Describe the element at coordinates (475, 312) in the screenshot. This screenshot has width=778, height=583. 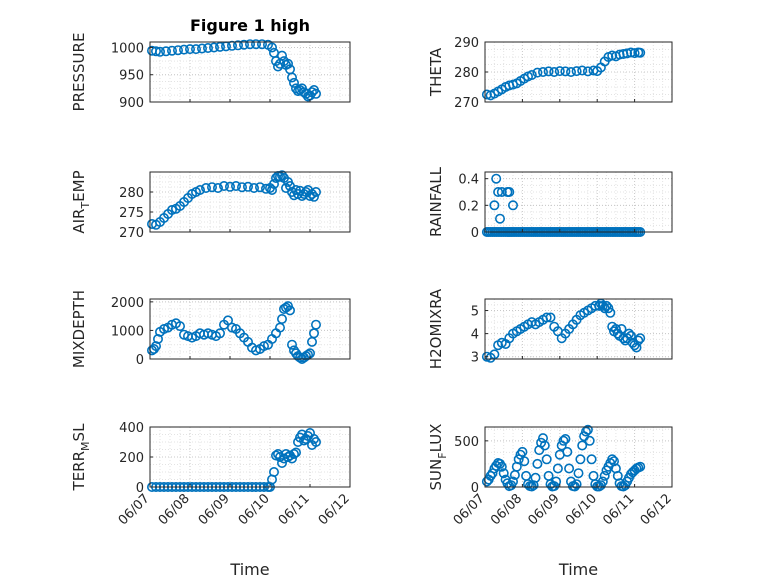
I see `y-tick-label: 5` at that location.